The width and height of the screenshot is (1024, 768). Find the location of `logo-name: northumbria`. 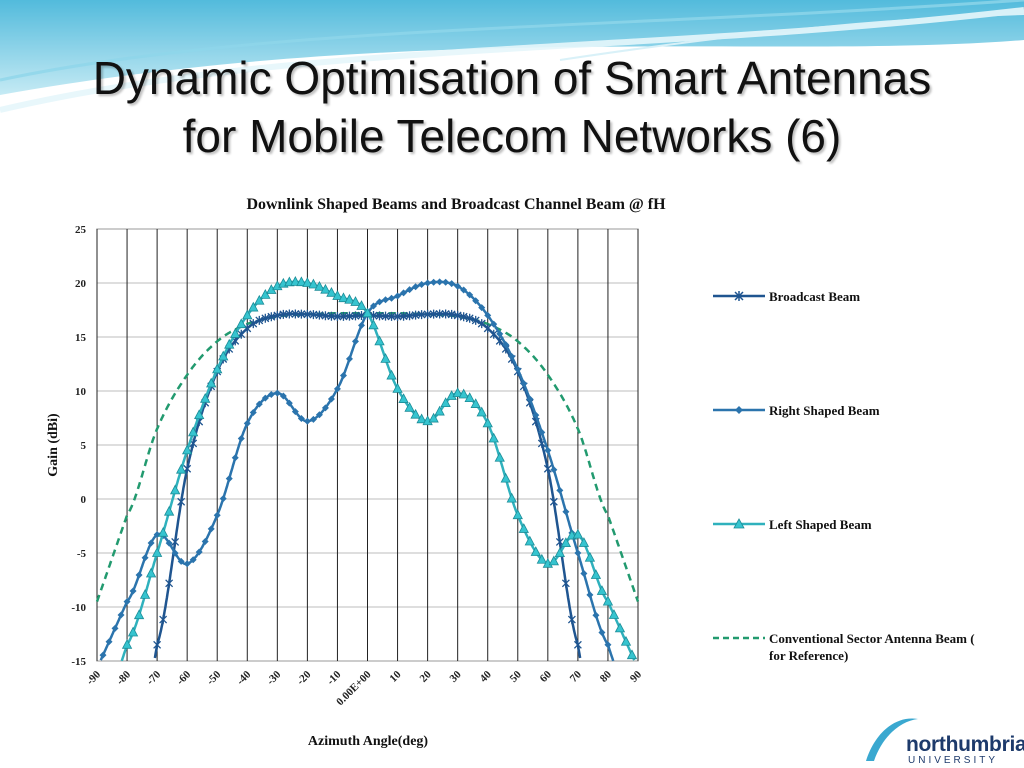

logo-name: northumbria is located at coordinates (965, 744).